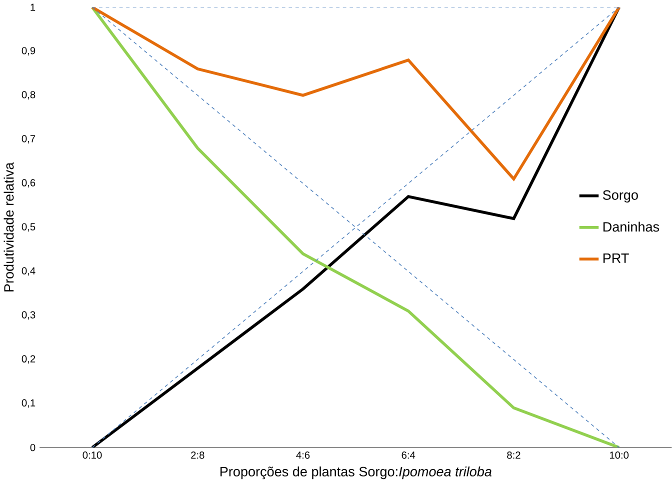 This screenshot has width=672, height=483. What do you see at coordinates (29, 227) in the screenshot?
I see `y-tick-label: 0,5` at bounding box center [29, 227].